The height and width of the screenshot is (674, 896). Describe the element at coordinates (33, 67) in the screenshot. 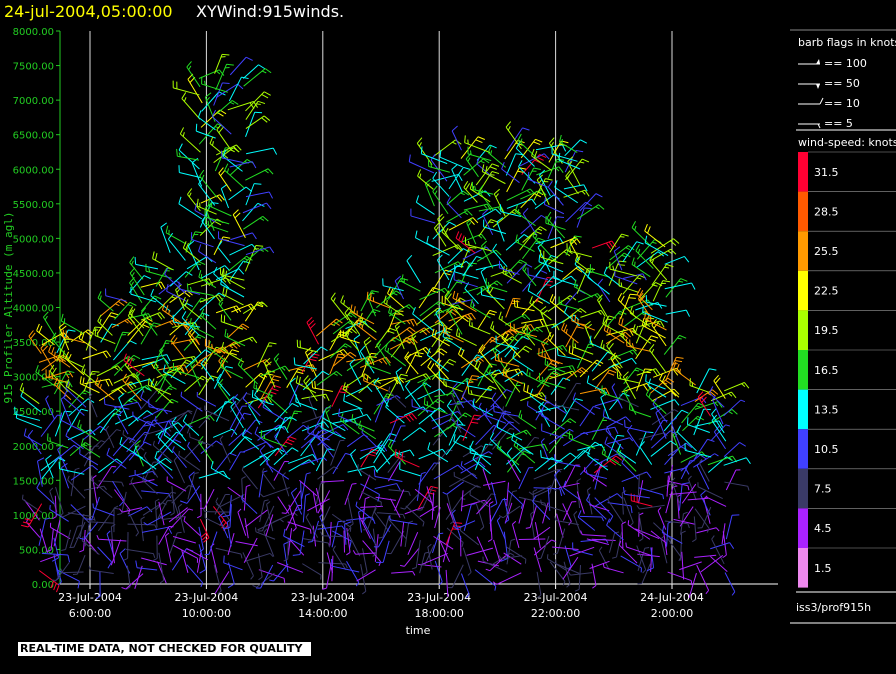

I see `y-tick-label: 7500.00` at that location.